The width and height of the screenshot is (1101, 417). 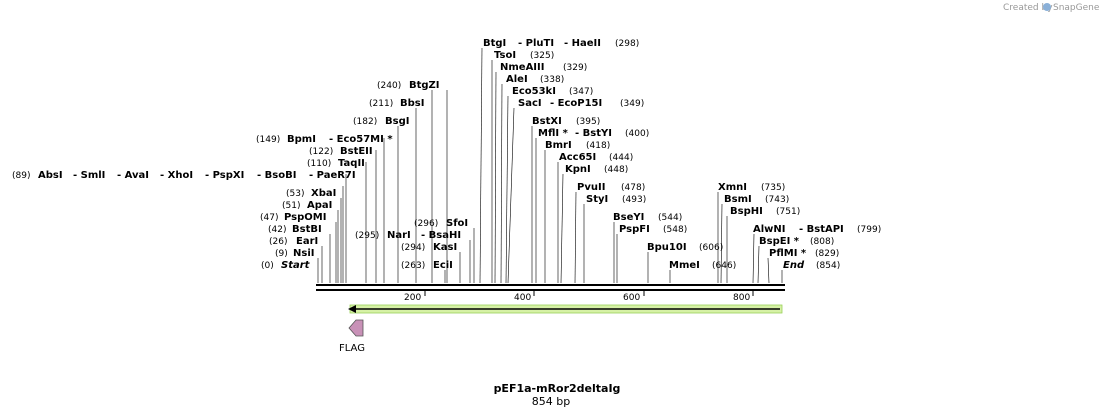 What do you see at coordinates (351, 163) in the screenshot?
I see `enzyme-name: TaqII` at bounding box center [351, 163].